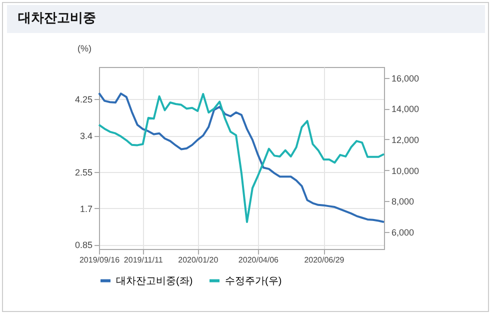 The width and height of the screenshot is (491, 314). What do you see at coordinates (144, 260) in the screenshot?
I see `x-tick-label: 2019/11/11` at bounding box center [144, 260].